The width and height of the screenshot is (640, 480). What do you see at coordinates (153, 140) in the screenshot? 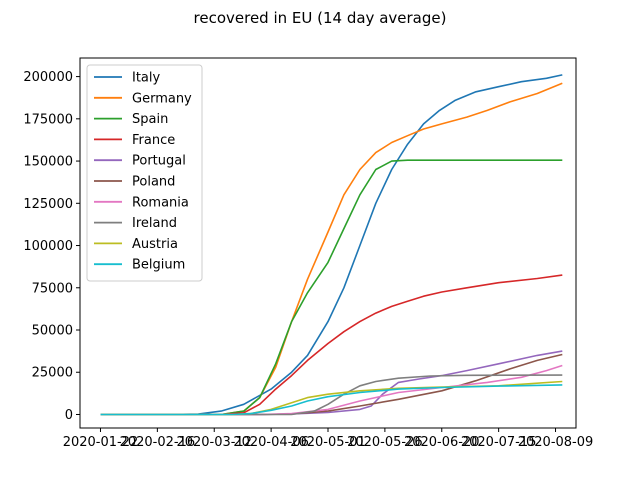
I see `legend-label-france: France` at bounding box center [153, 140].